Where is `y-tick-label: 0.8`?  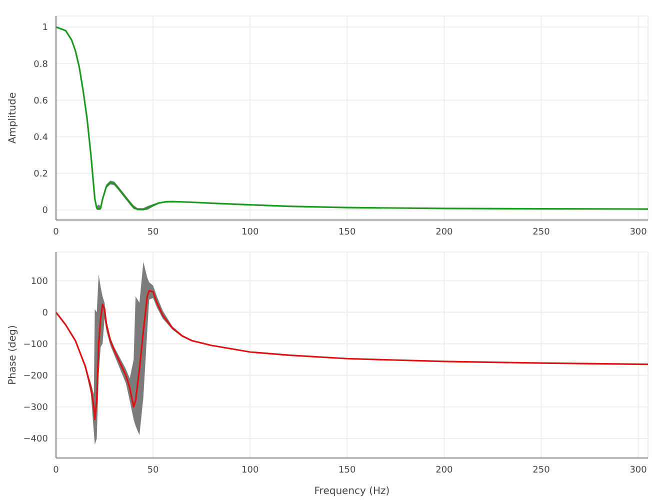
y-tick-label: 0.8 is located at coordinates (41, 65).